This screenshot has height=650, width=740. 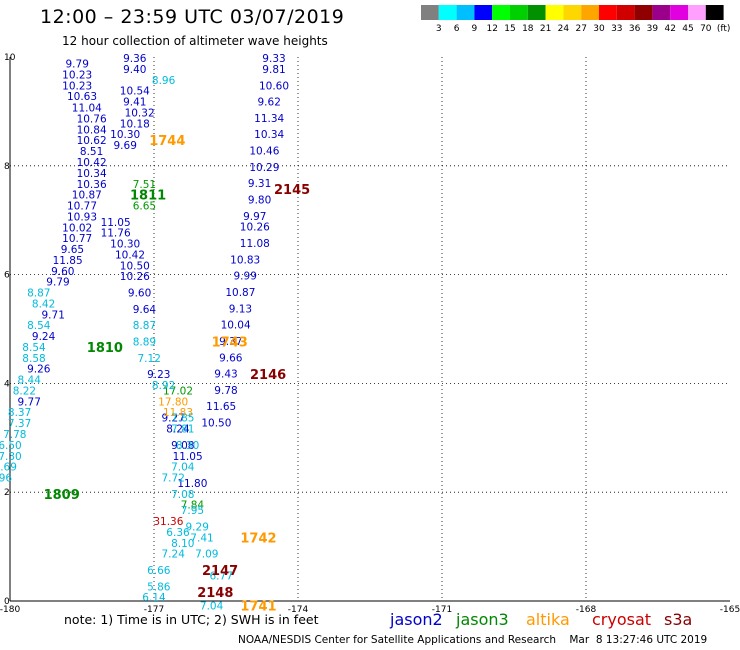 I want to click on wave-height-value: 11.04, so click(x=87, y=109).